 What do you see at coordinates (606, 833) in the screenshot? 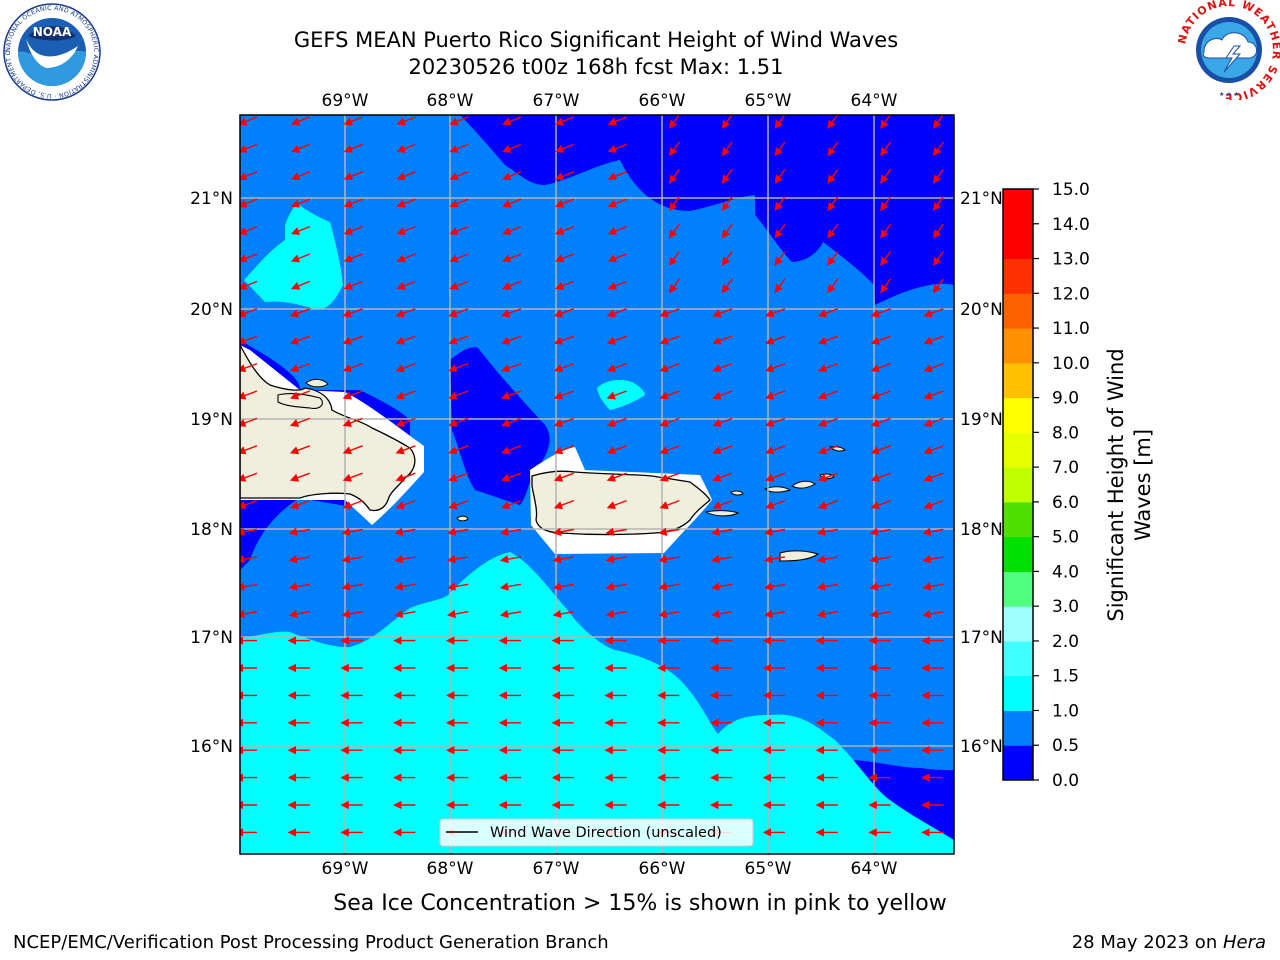
I see `legend-label: Wind Wave Direction (unscaled)` at bounding box center [606, 833].